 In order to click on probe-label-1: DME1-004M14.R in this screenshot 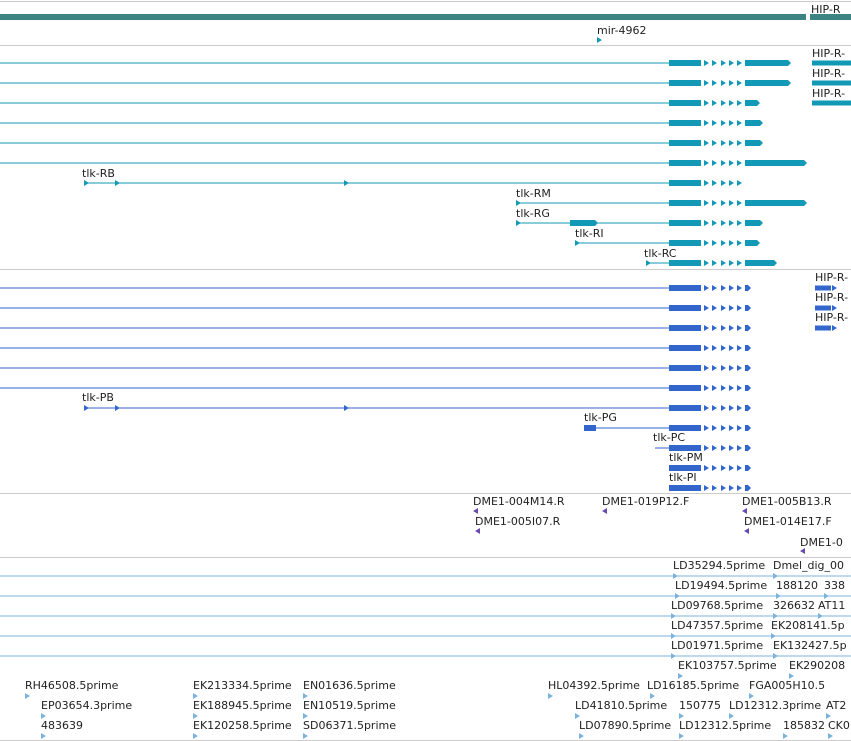, I will do `click(519, 501)`.